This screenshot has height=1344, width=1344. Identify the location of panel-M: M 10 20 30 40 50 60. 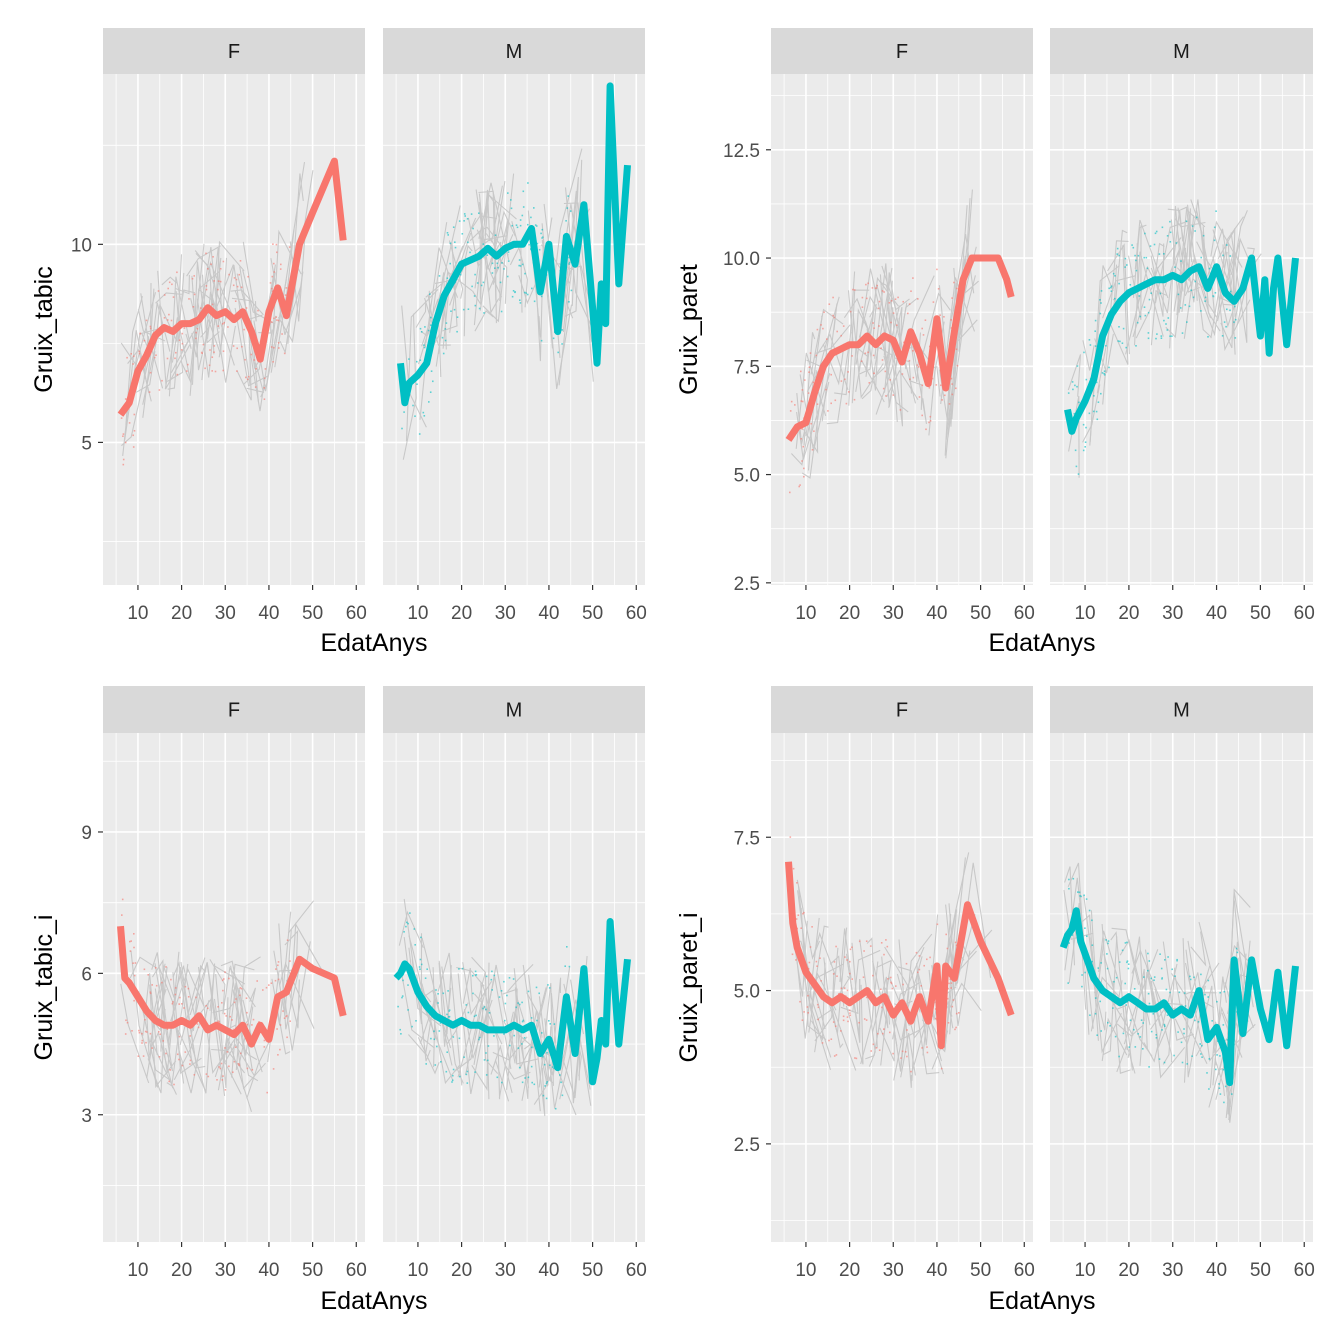
(515, 983).